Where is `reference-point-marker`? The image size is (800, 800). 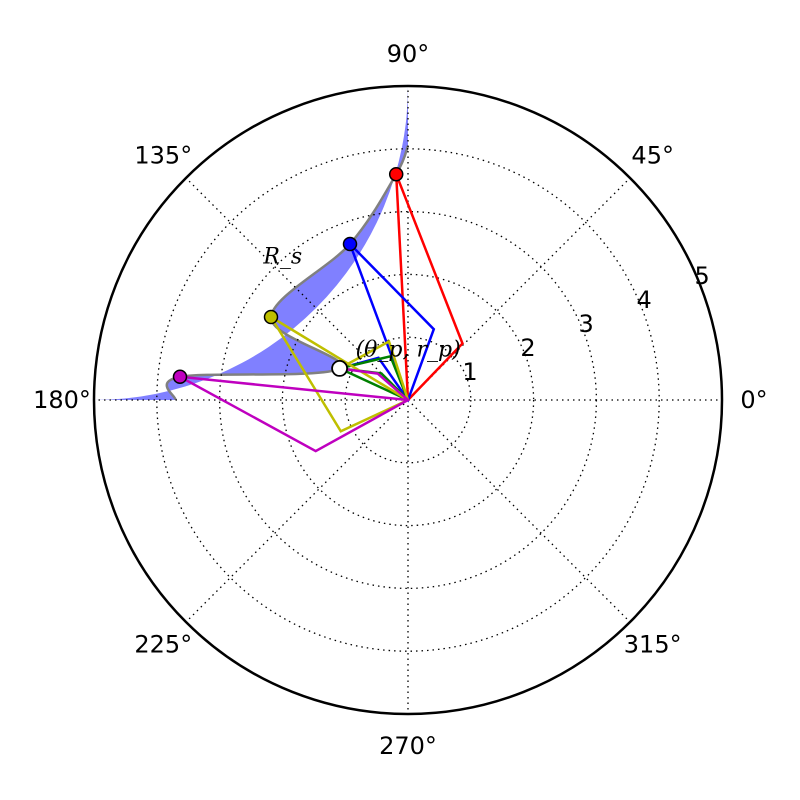 reference-point-marker is located at coordinates (340, 368).